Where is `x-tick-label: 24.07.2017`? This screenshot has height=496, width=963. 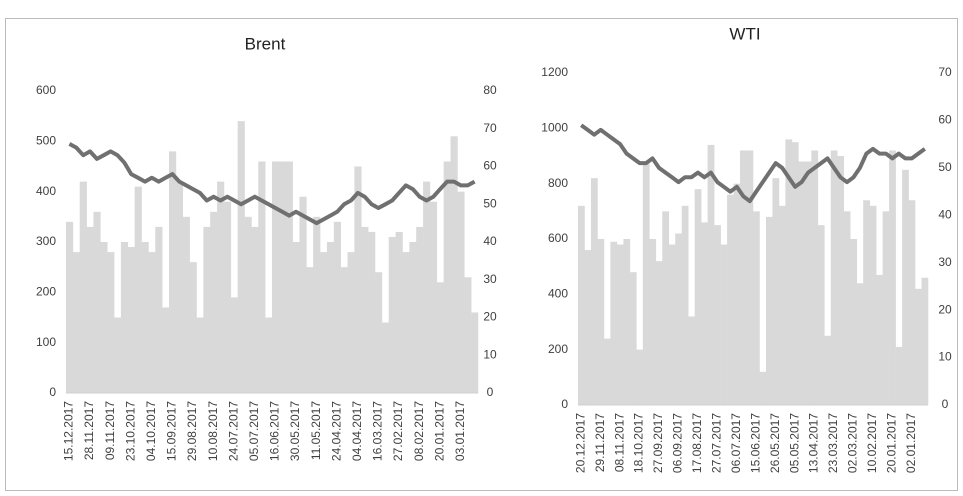 x-tick-label: 24.07.2017 is located at coordinates (233, 431).